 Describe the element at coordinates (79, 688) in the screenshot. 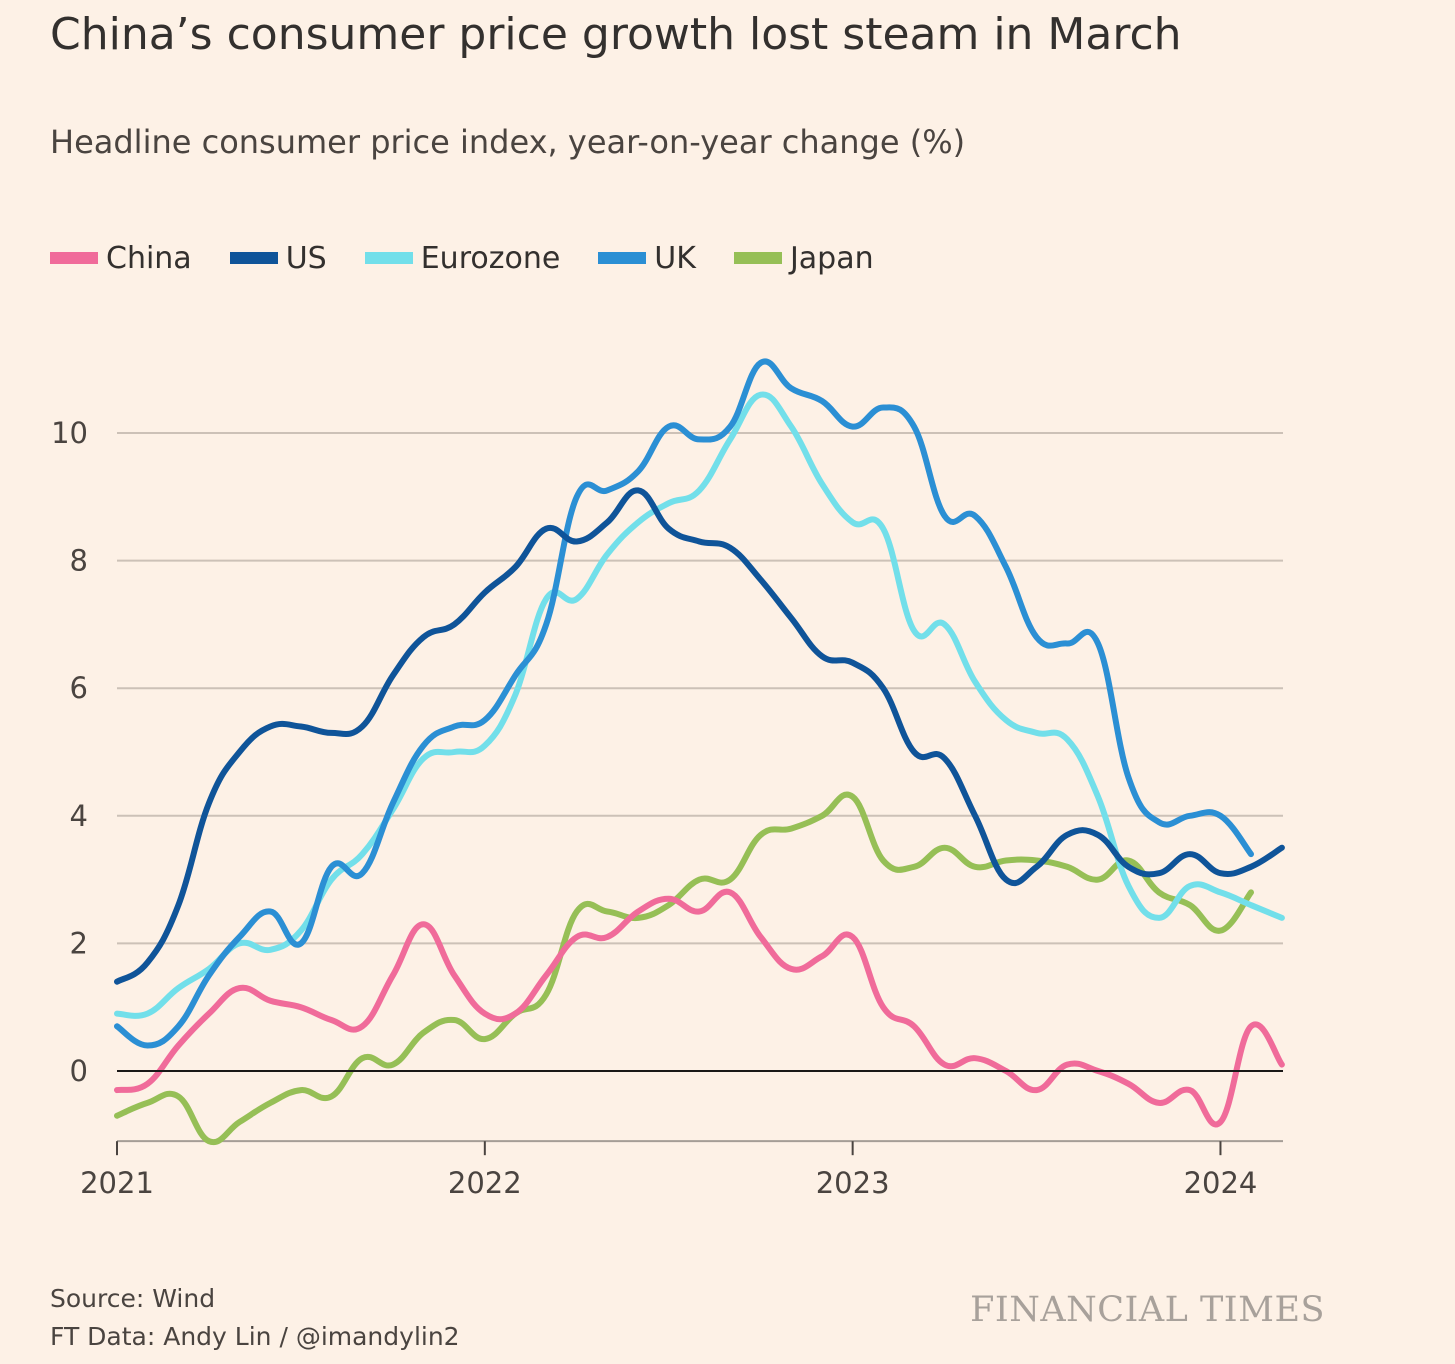

I see `y-tick-label: 6` at that location.